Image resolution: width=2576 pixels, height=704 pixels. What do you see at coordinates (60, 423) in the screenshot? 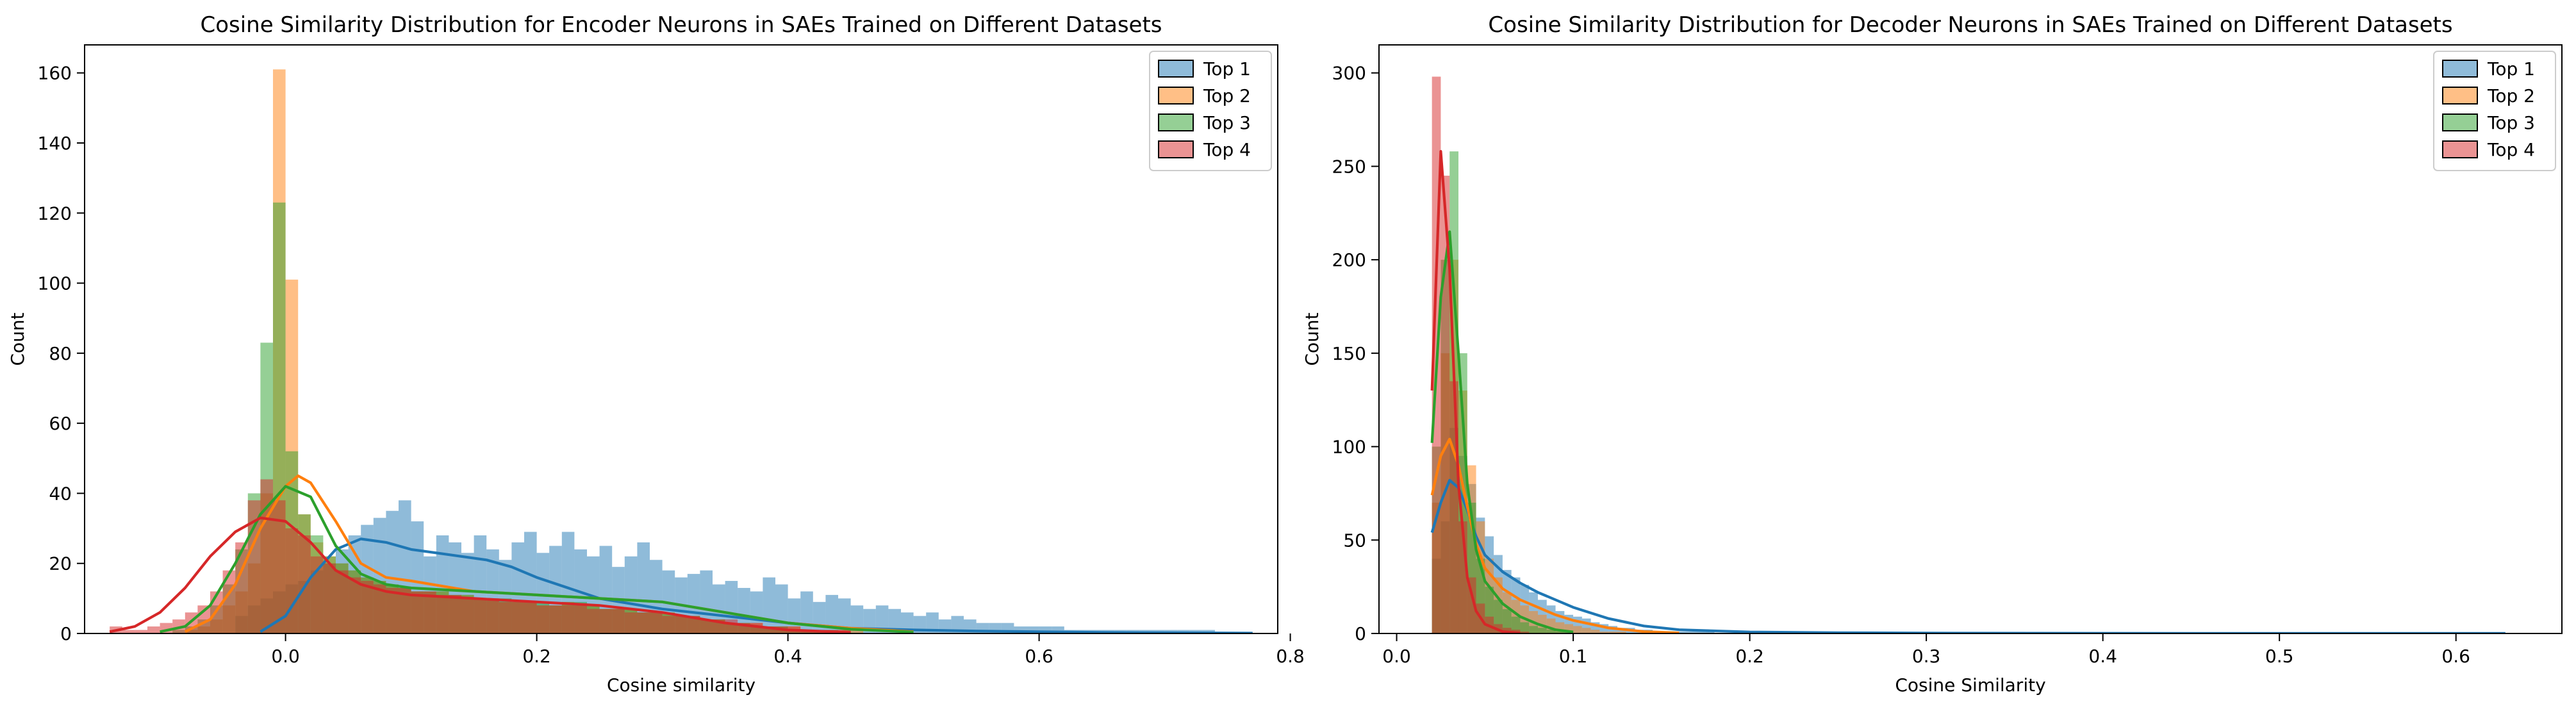
I see `y-tick-label: 60` at bounding box center [60, 423].